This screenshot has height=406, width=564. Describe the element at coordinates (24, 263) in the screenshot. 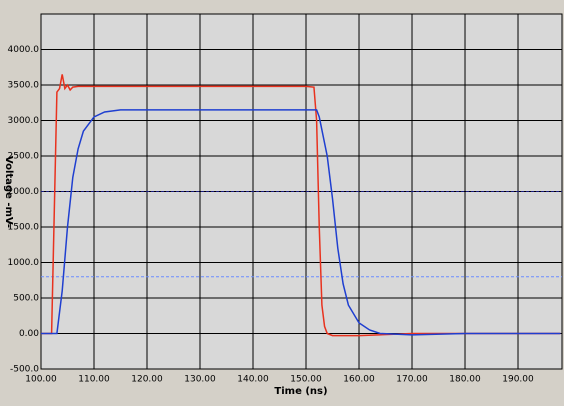

I see `y-tick-label: 1000.0` at that location.